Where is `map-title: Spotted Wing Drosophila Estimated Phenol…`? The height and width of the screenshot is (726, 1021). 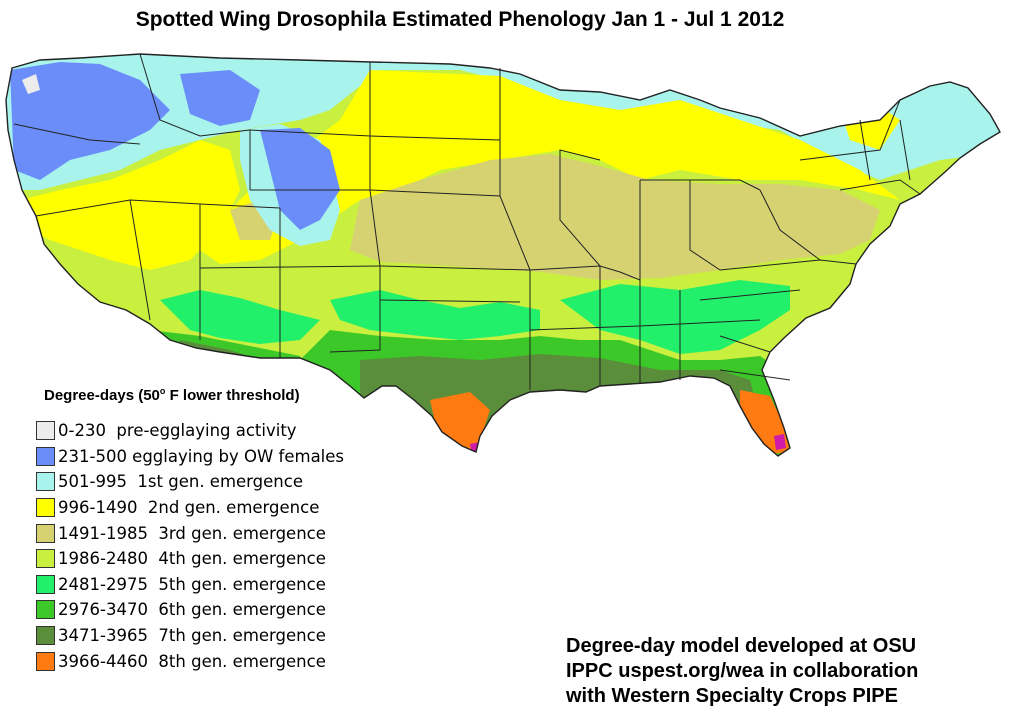
map-title: Spotted Wing Drosophila Estimated Phenol… is located at coordinates (460, 19).